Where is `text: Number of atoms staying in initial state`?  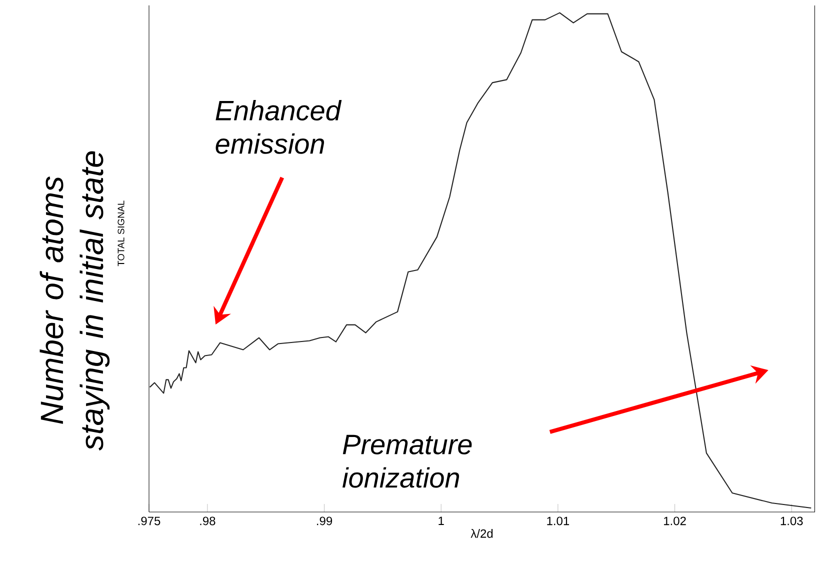
text: Number of atoms staying in initial state is located at coordinates (75, 301).